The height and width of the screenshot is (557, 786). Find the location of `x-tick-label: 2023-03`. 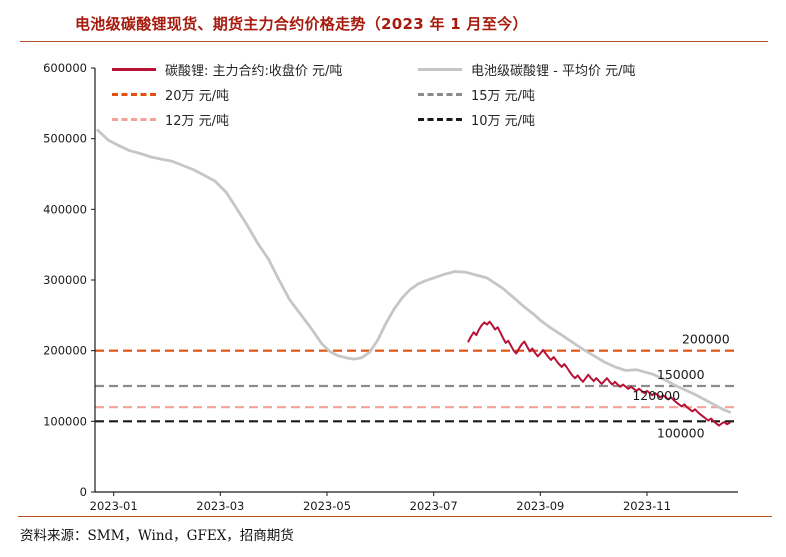

x-tick-label: 2023-03 is located at coordinates (220, 506).